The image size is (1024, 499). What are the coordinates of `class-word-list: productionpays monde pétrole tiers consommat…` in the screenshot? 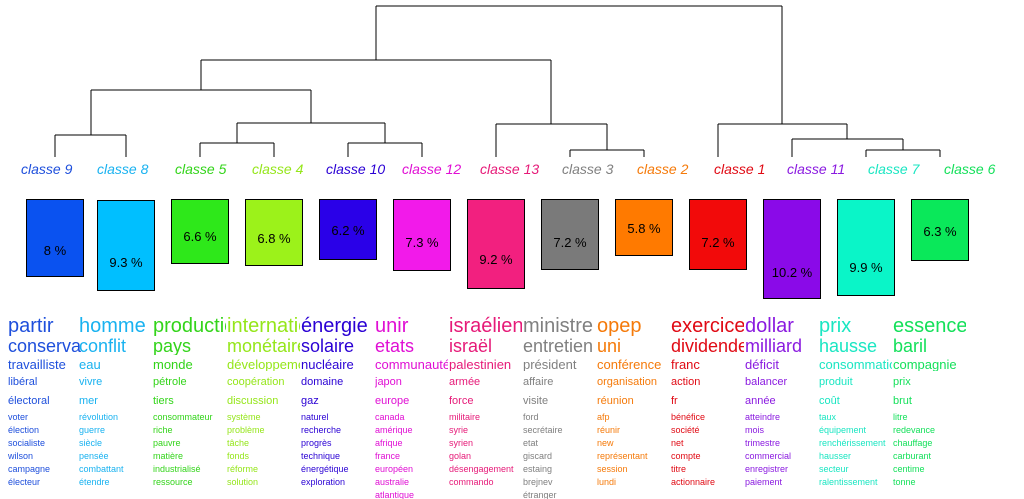 It's located at (189, 407).